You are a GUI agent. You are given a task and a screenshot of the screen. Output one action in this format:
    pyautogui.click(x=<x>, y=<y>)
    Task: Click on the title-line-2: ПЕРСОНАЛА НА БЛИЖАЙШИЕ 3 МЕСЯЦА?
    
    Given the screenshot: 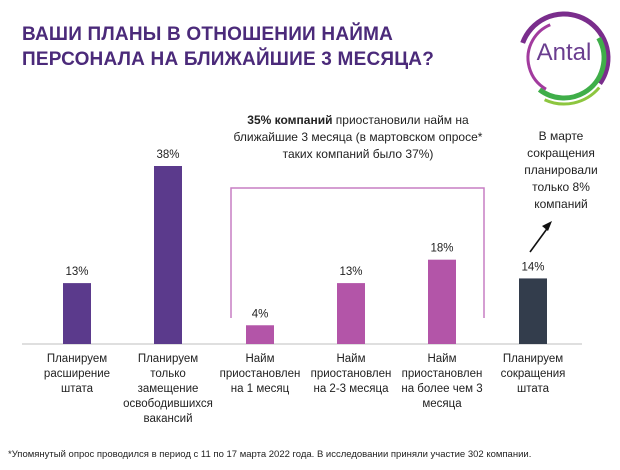 What is the action you would take?
    pyautogui.click(x=228, y=59)
    